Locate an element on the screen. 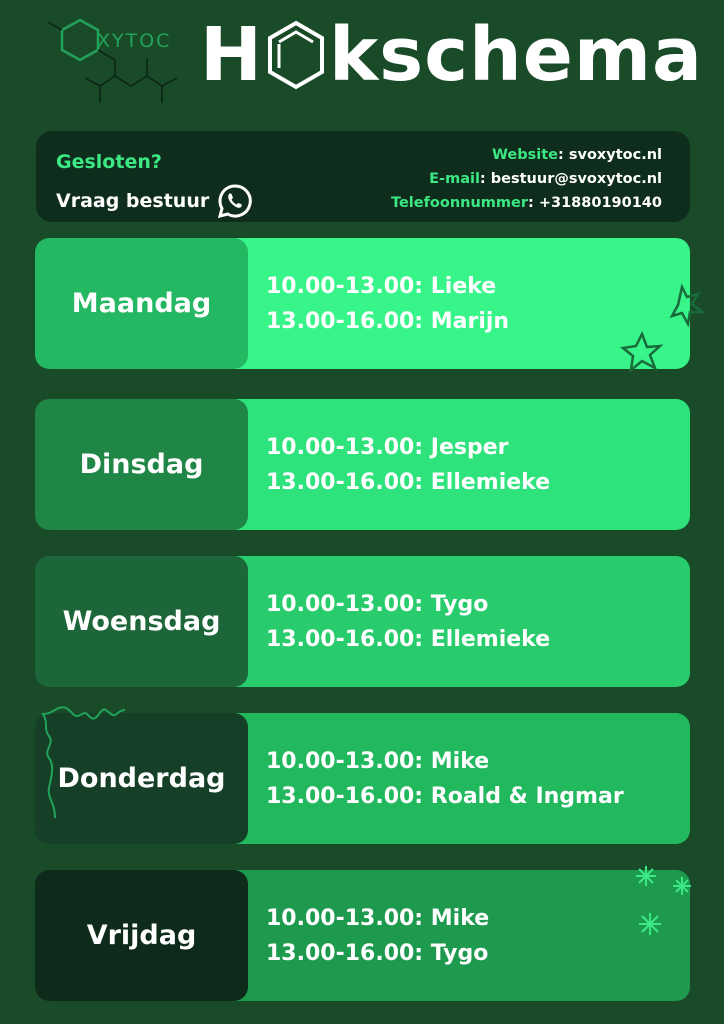  contact-value: svoxytoc.nl is located at coordinates (615, 155).